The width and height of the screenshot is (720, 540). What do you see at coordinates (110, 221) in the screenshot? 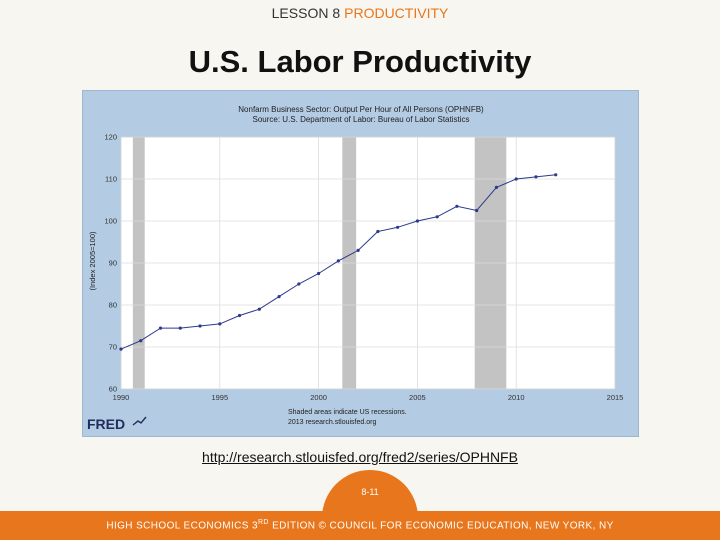
I see `y-tick-label: 100` at bounding box center [110, 221].